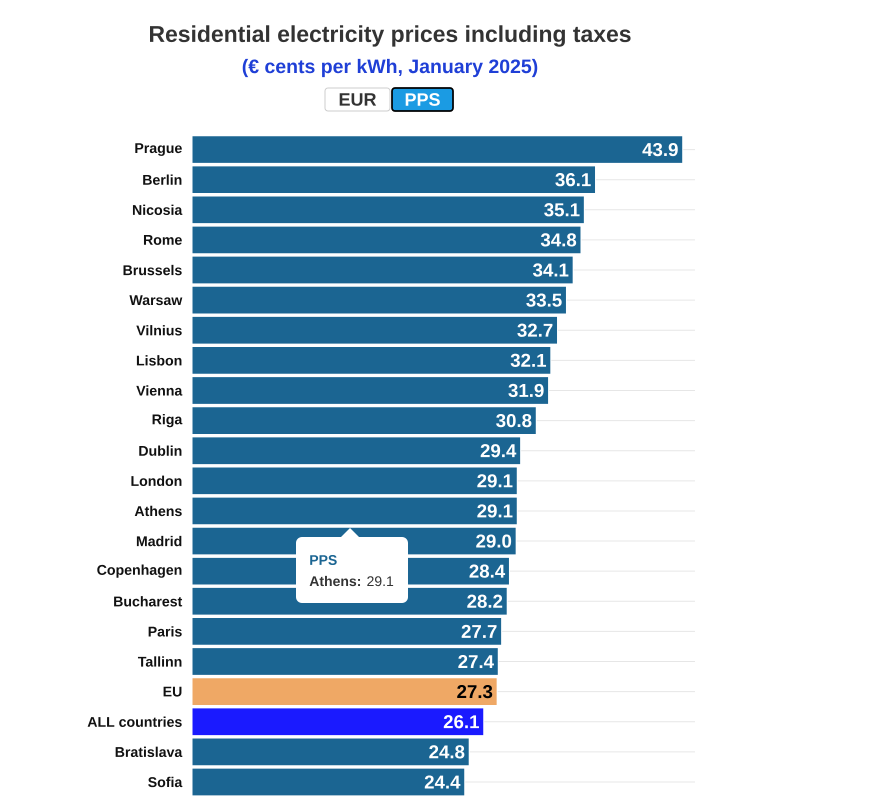 The height and width of the screenshot is (797, 873). I want to click on data-label: 26.1, so click(461, 721).